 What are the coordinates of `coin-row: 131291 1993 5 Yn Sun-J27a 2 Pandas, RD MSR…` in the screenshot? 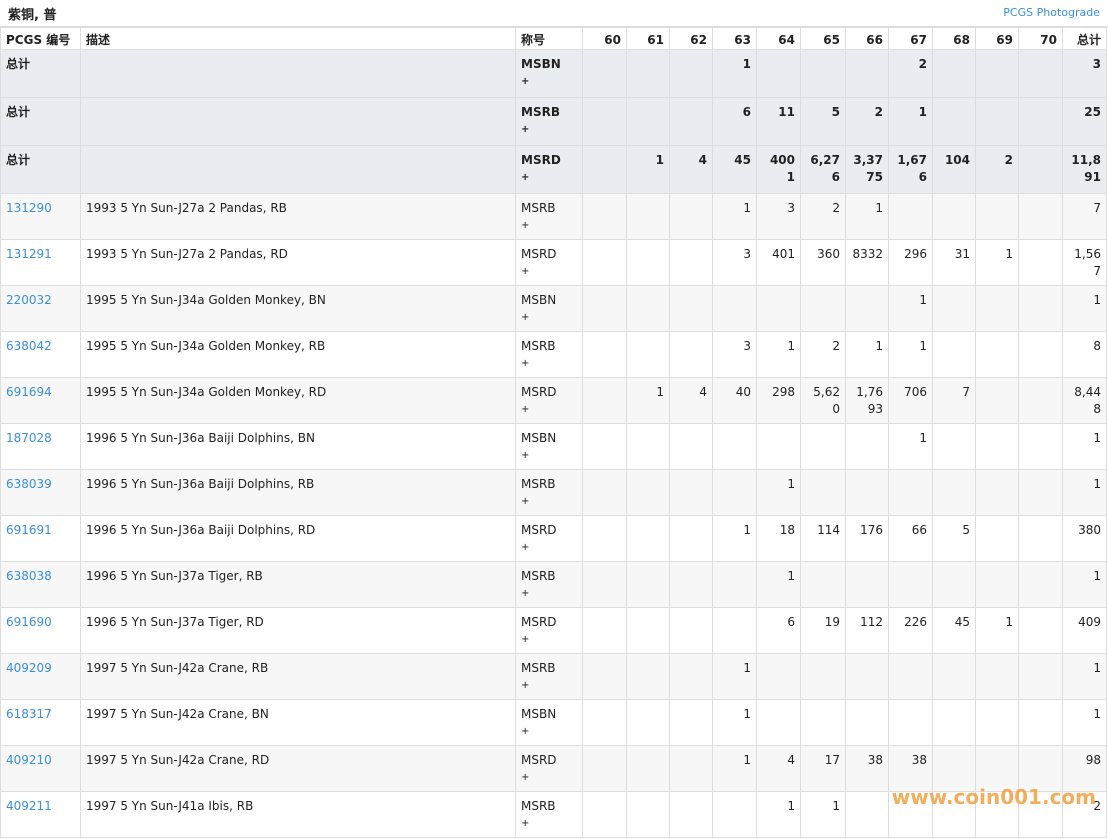 It's located at (553, 262).